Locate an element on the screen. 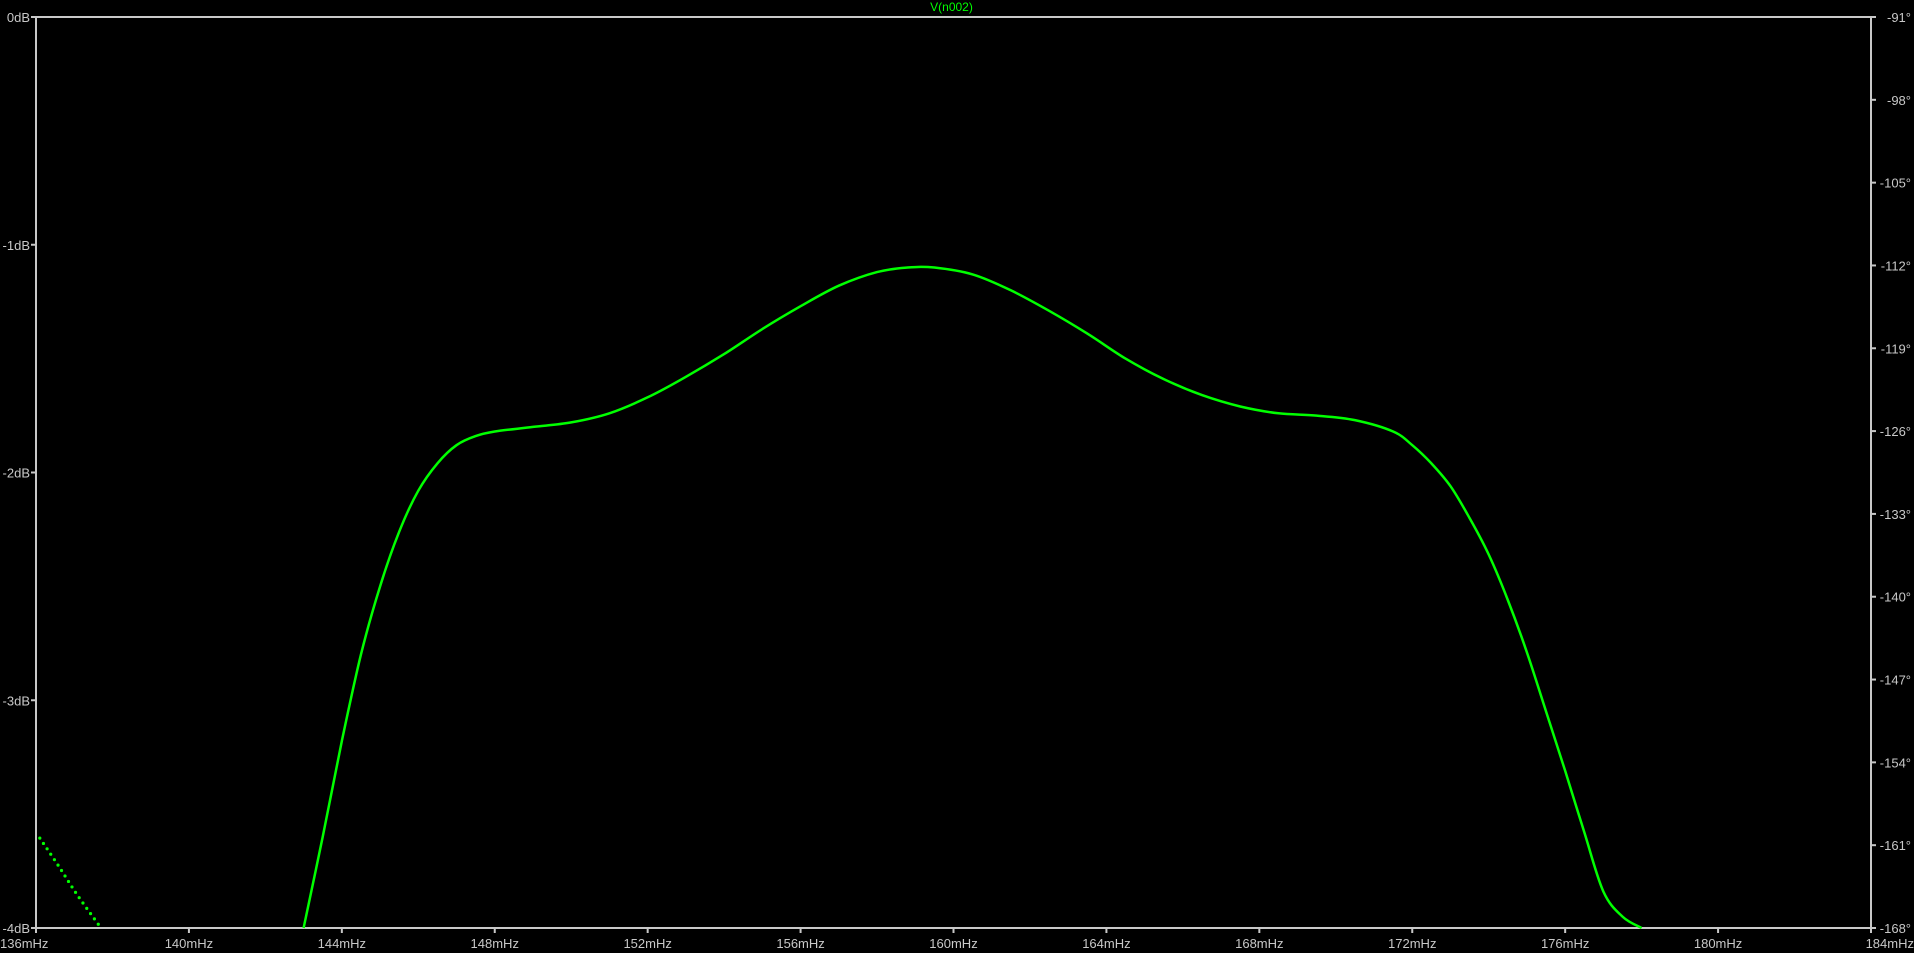 The height and width of the screenshot is (953, 1914). trace-title: V(n002) is located at coordinates (951, 7).